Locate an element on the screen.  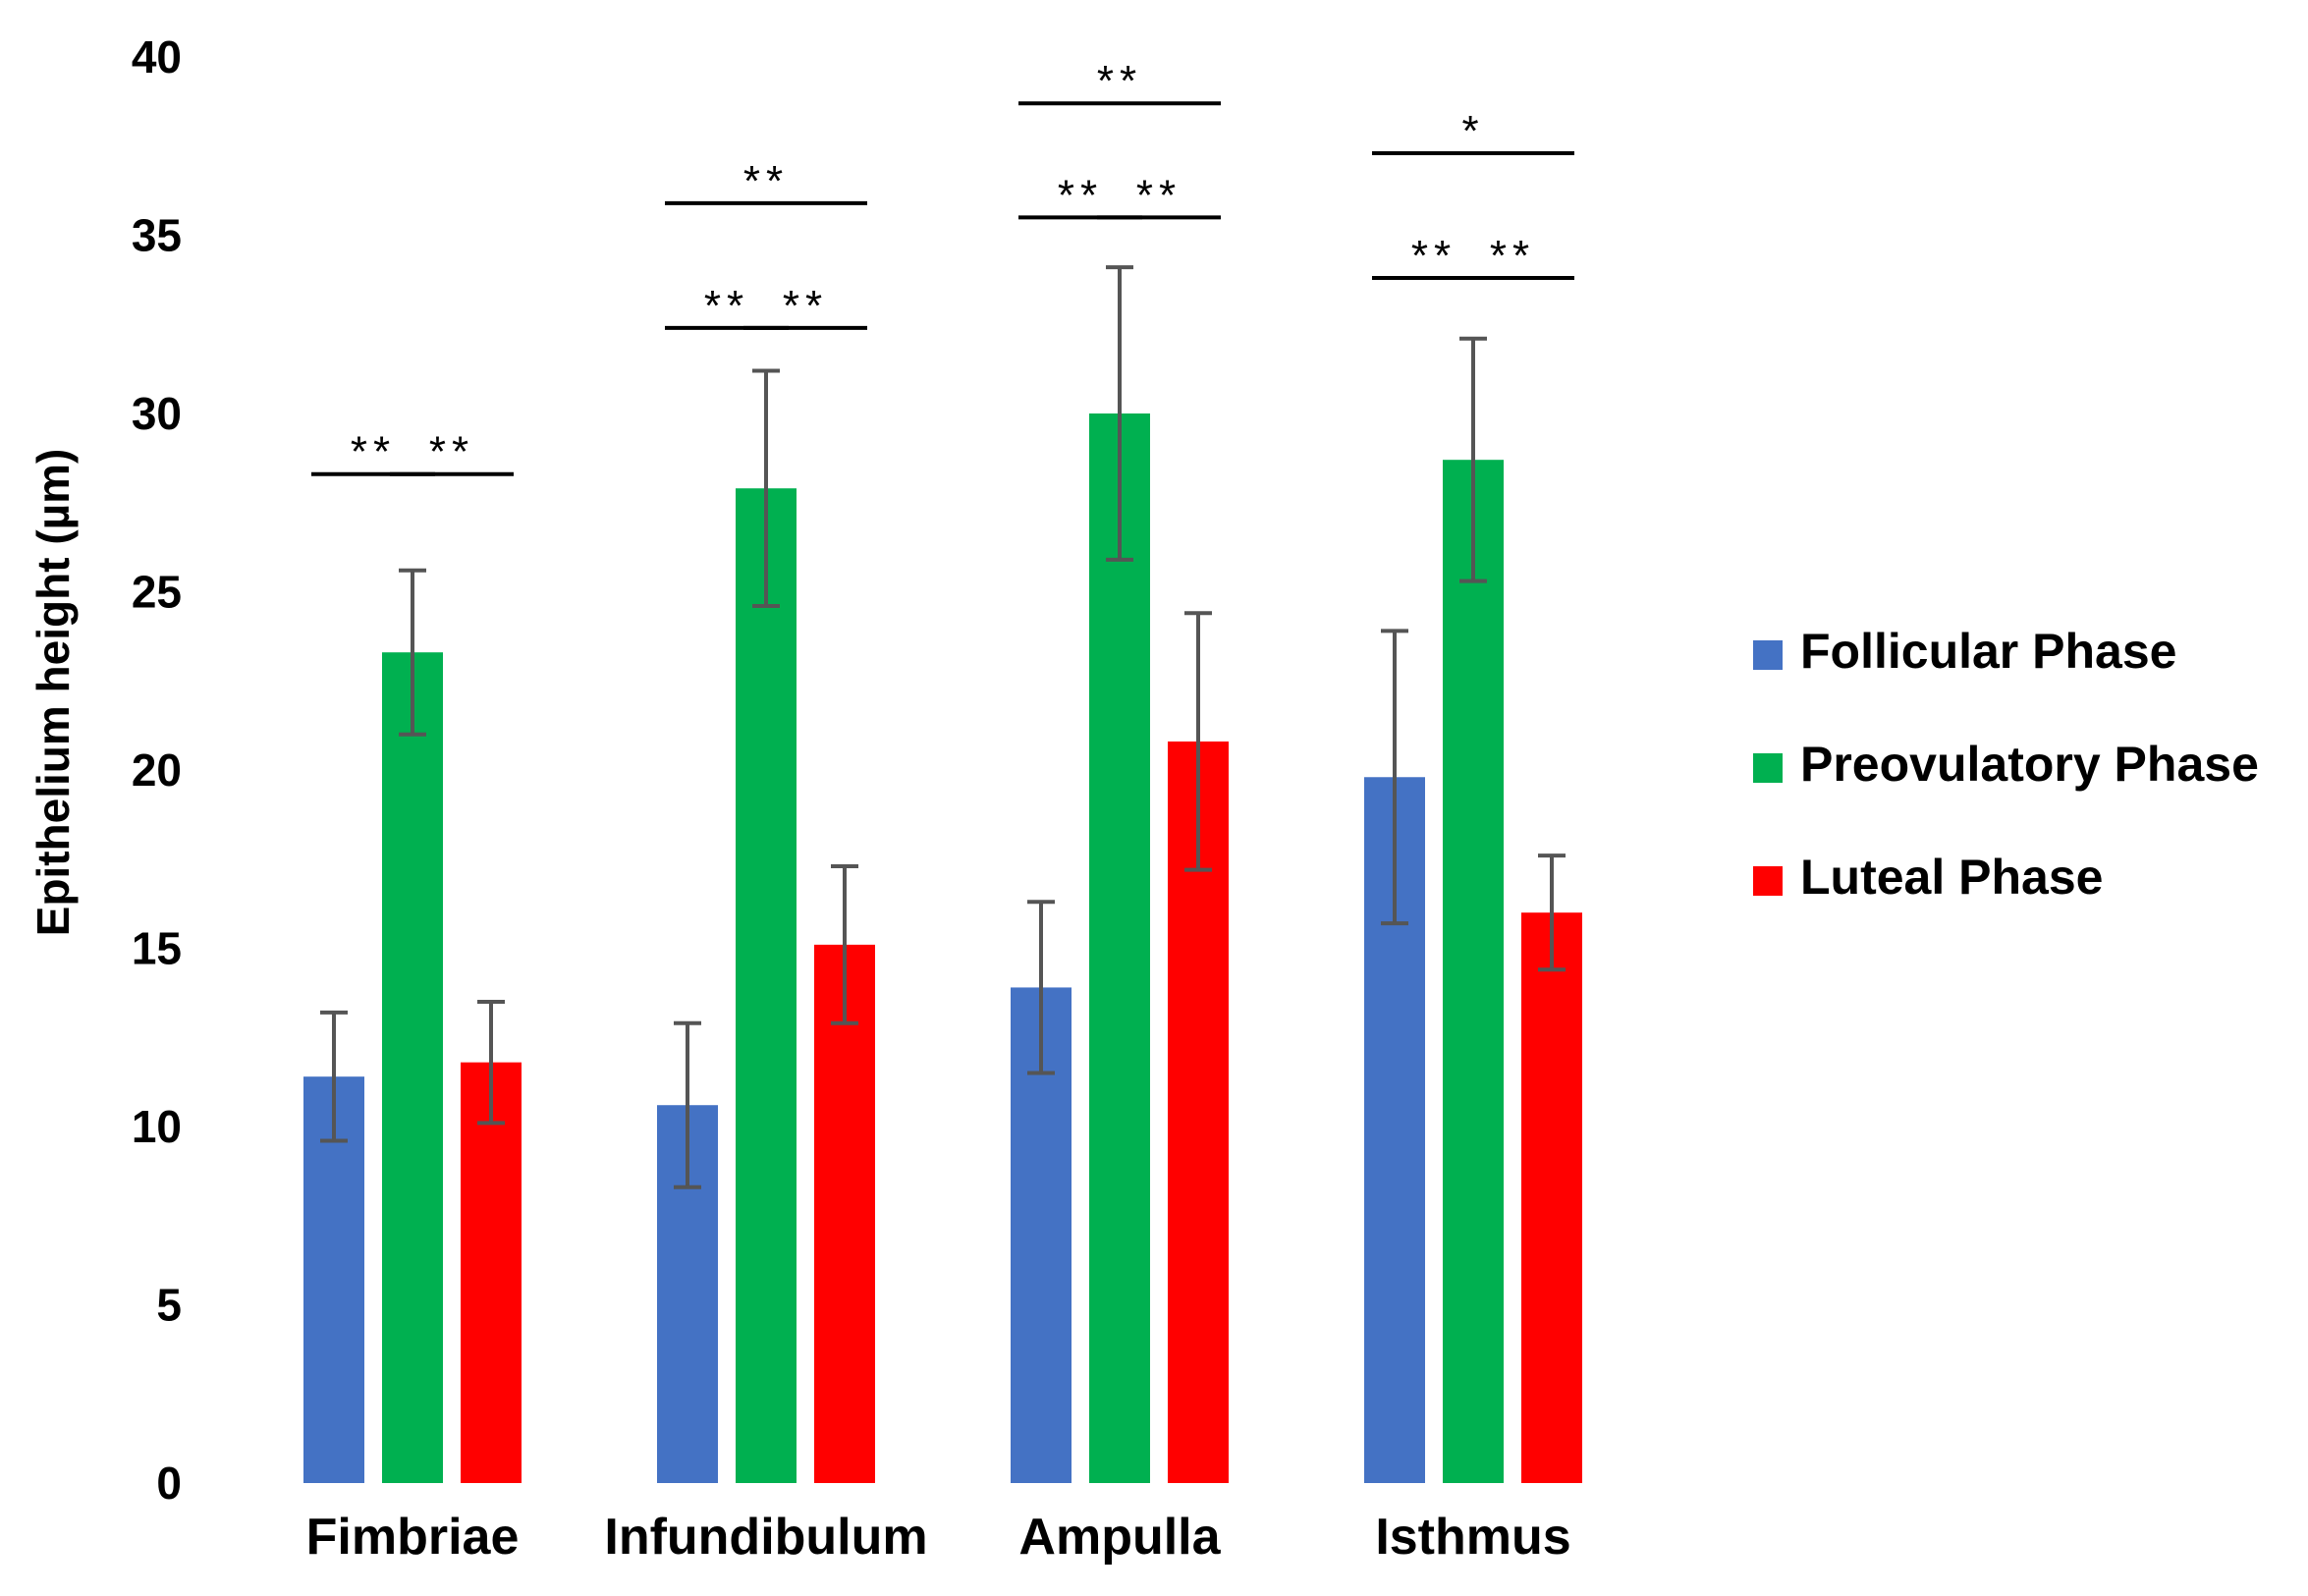
y-tick-label: 35 is located at coordinates (157, 235).